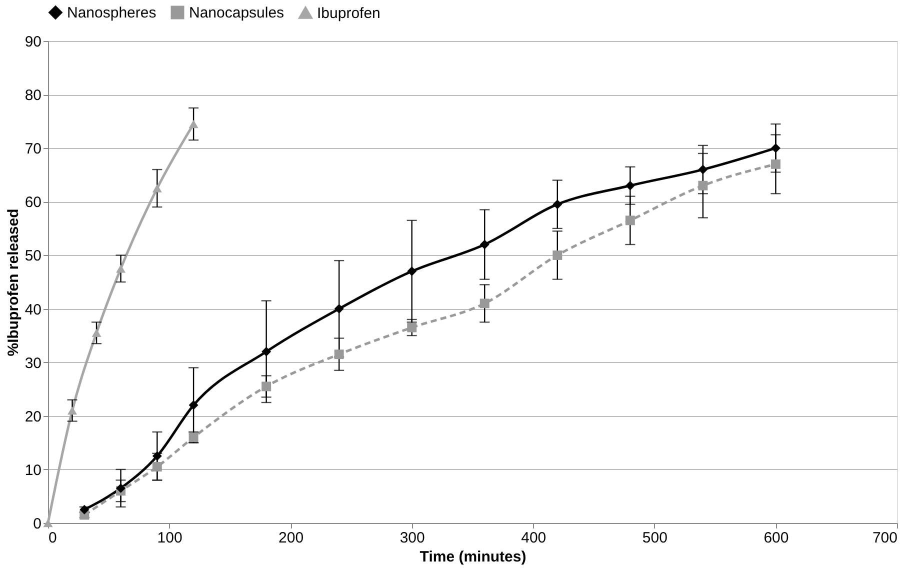  I want to click on y-tick-label: 90, so click(33, 42).